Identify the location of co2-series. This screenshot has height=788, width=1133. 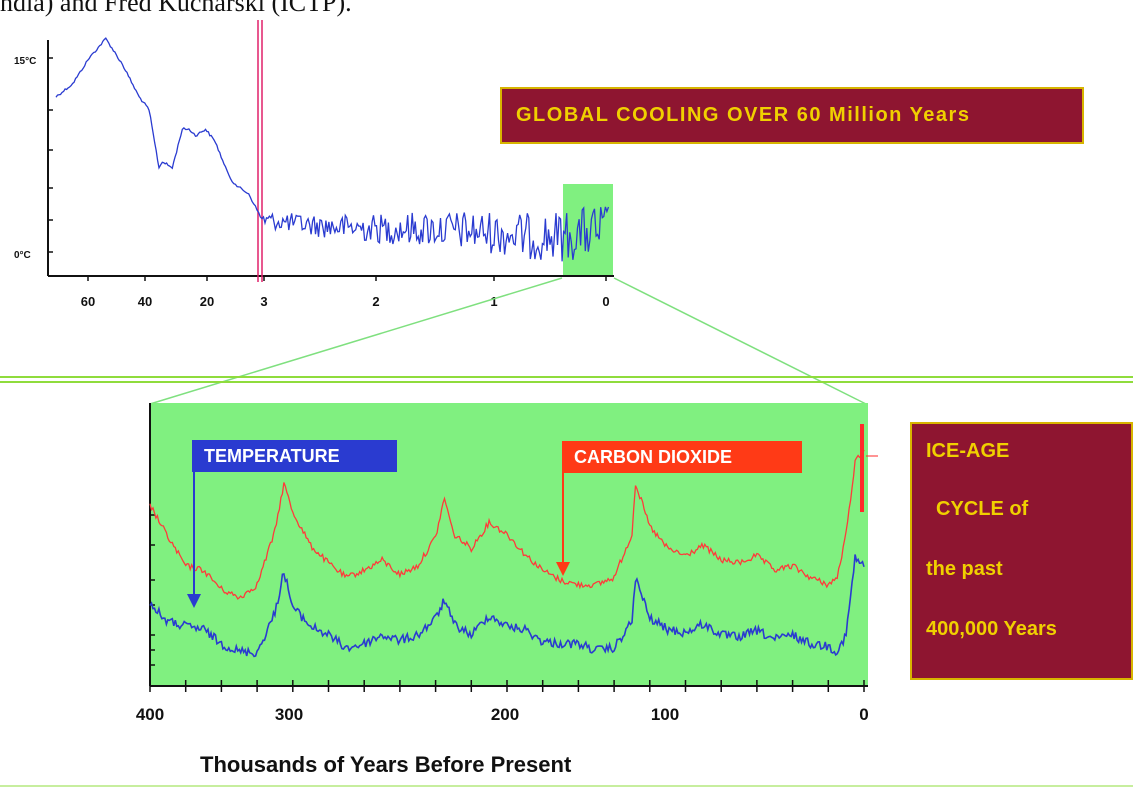
(513, 512).